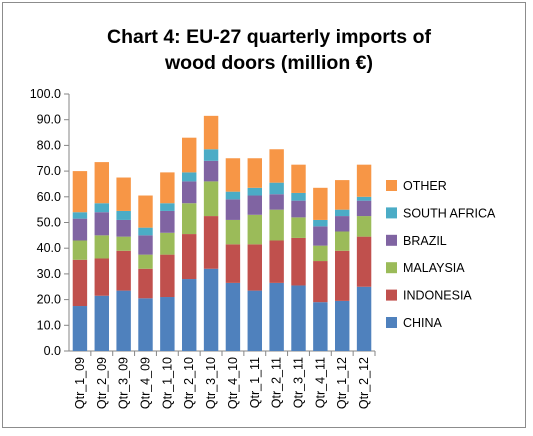 Image resolution: width=533 pixels, height=436 pixels. Describe the element at coordinates (80, 383) in the screenshot. I see `x-tick-label: Qtr_1_09` at that location.